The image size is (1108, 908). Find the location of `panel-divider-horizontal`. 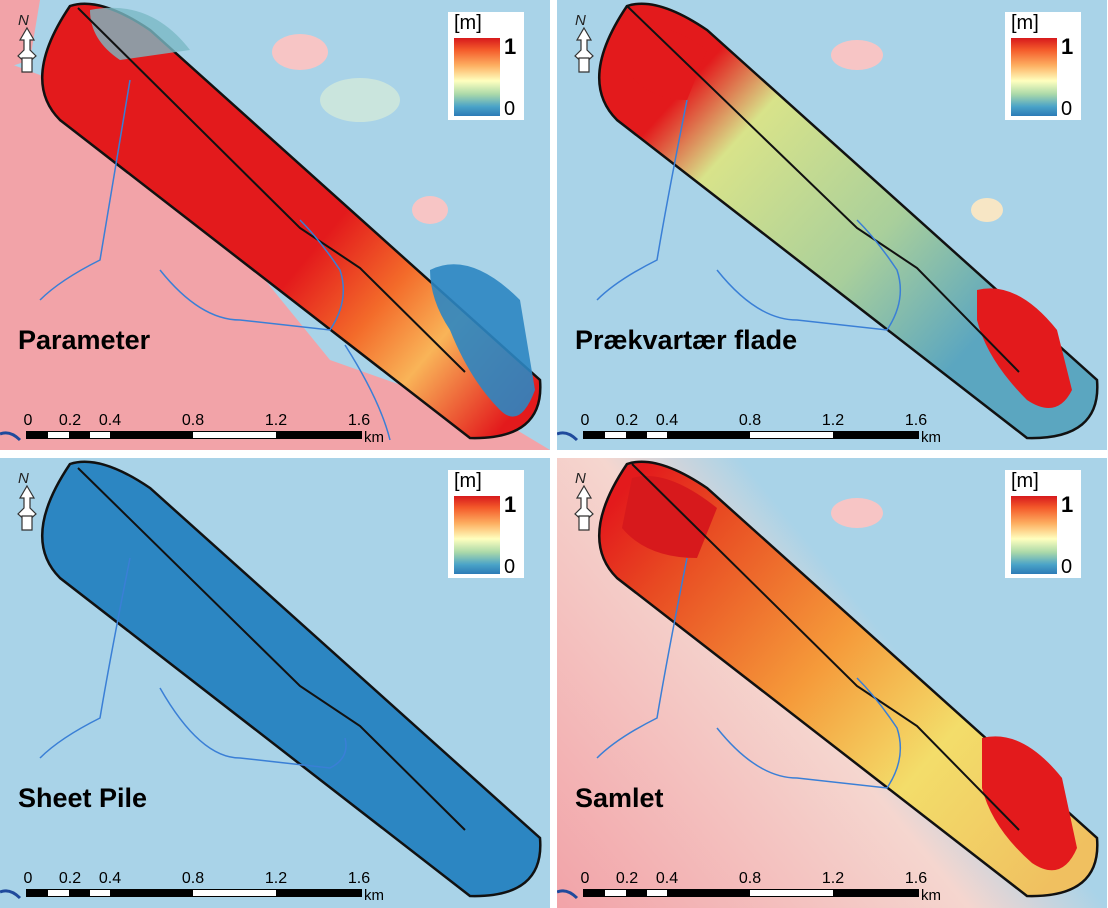

panel-divider-horizontal is located at coordinates (554, 455).